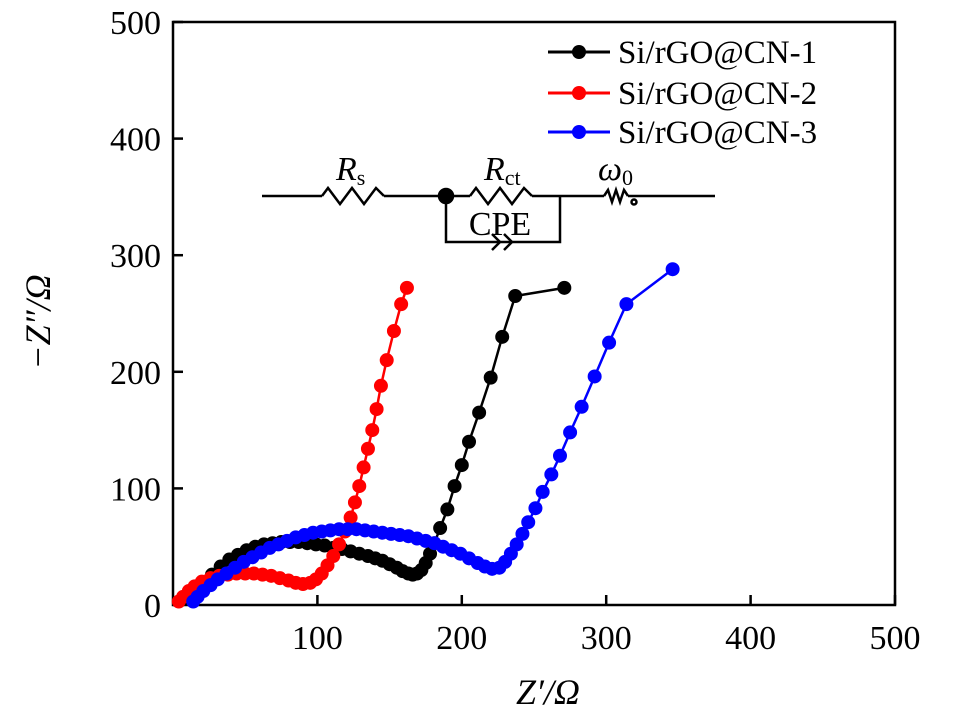 The height and width of the screenshot is (709, 962). Describe the element at coordinates (500, 224) in the screenshot. I see `cpe-label: CPE` at that location.